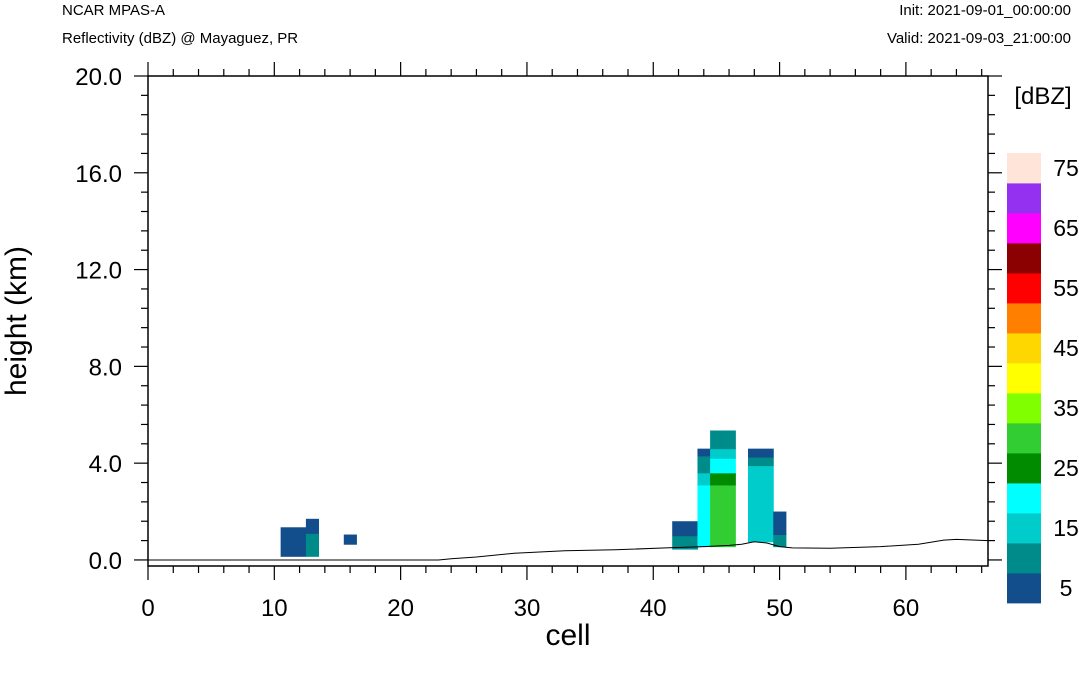 Image resolution: width=1079 pixels, height=677 pixels. Describe the element at coordinates (1042, 96) in the screenshot. I see `colorbar-title: [dBZ]` at that location.